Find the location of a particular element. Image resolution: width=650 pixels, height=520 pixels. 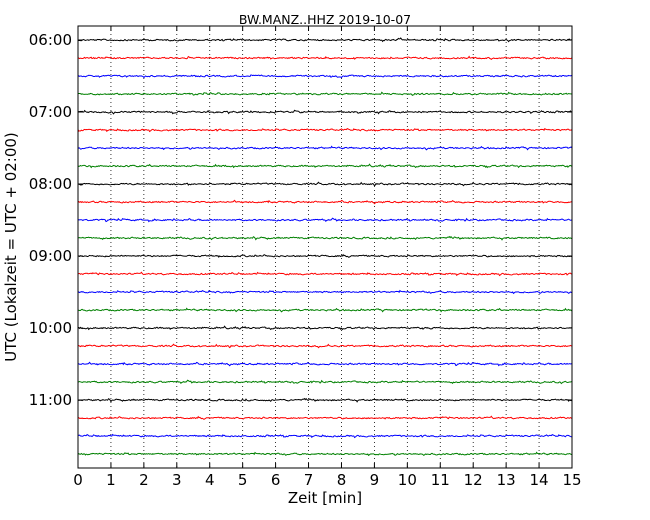

x-tick-label: 15 is located at coordinates (571, 480).